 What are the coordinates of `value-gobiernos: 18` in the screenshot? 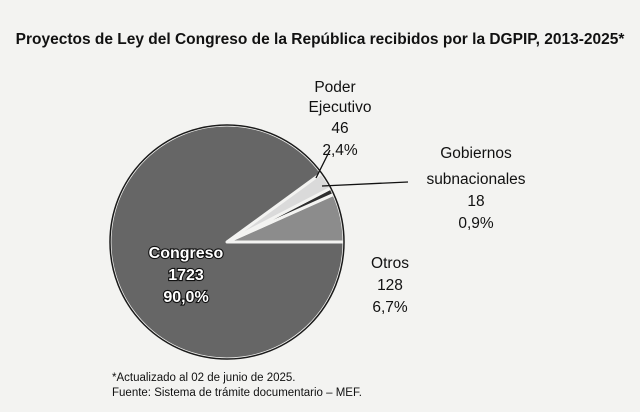 It's located at (475, 201).